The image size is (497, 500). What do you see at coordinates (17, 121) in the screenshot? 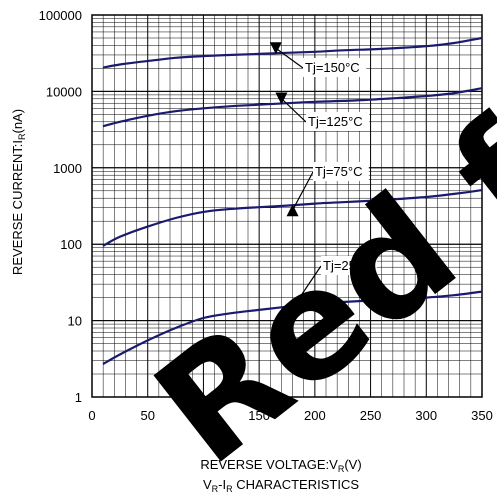
I see `y-axis-label-unit: (nA)` at bounding box center [17, 121].